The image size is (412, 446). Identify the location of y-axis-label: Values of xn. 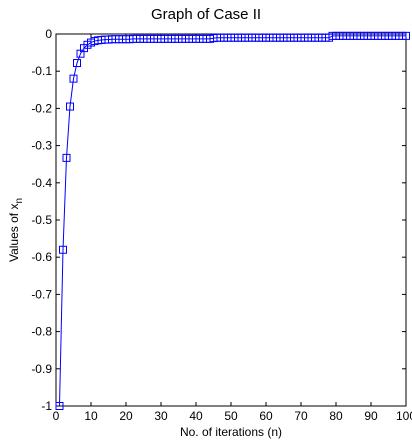
(16, 230).